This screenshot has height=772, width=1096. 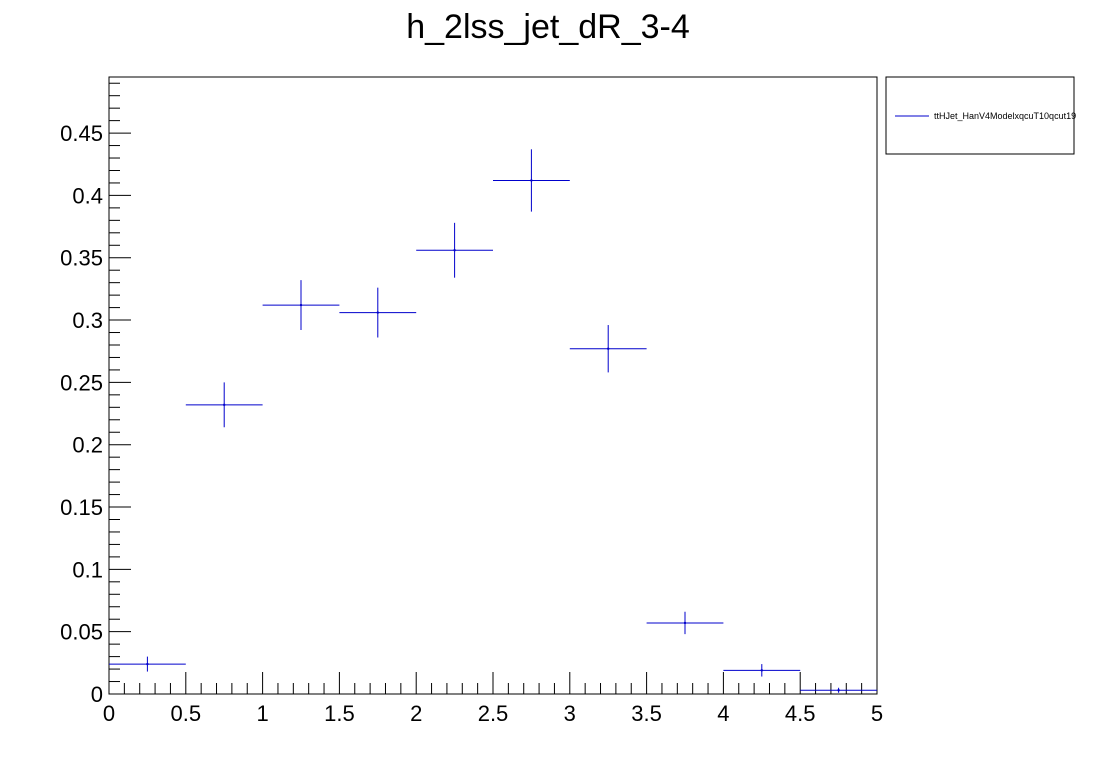 I want to click on x-tick-label: 0.5, so click(x=186, y=713).